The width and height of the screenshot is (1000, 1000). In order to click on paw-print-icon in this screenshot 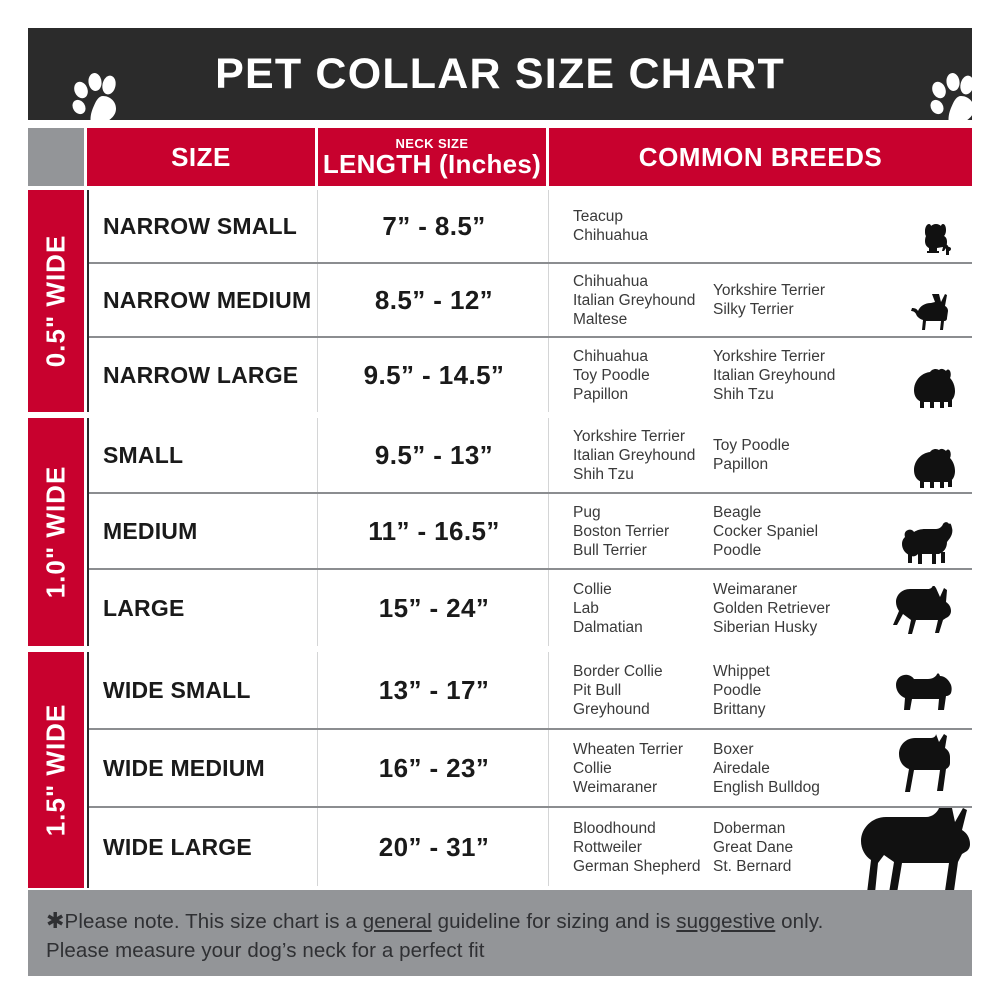, I will do `click(956, 101)`.